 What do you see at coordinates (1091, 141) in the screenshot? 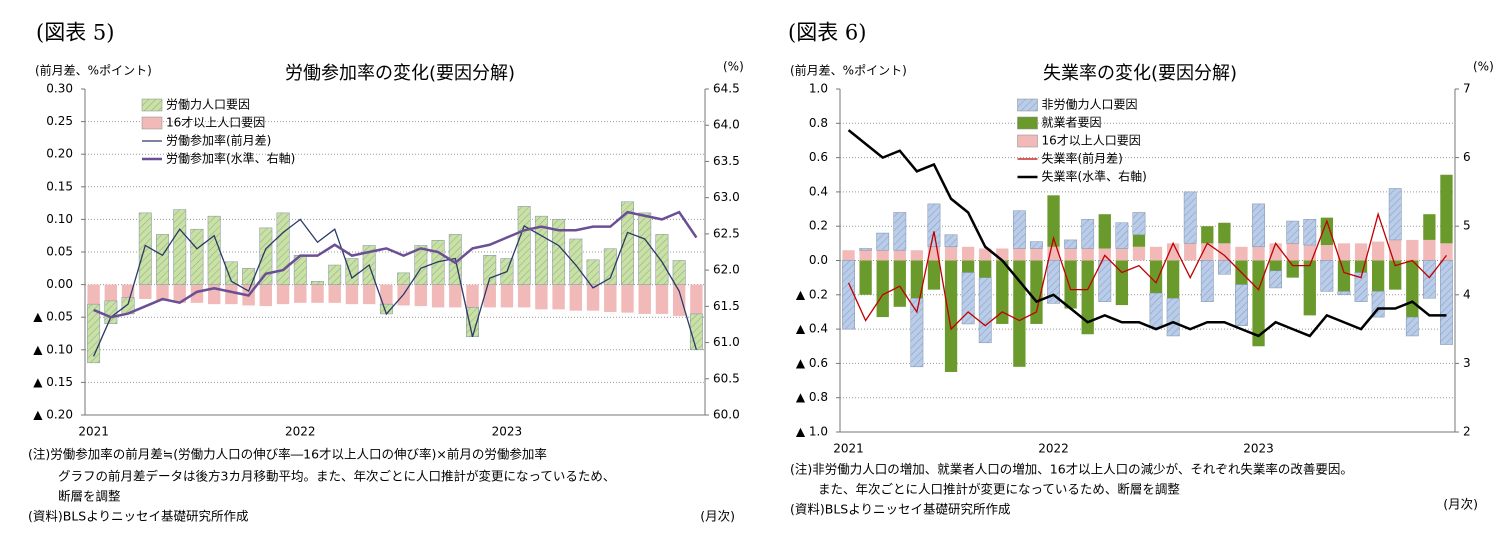
I see `legend-label: 16才以上人口要因` at bounding box center [1091, 141].